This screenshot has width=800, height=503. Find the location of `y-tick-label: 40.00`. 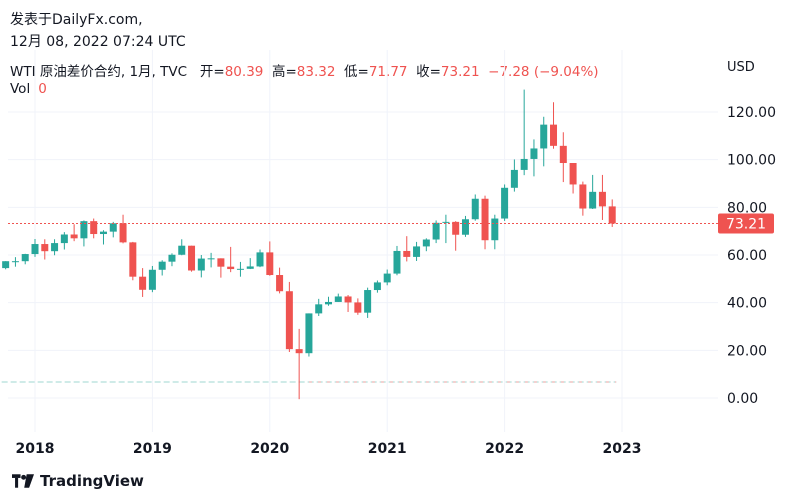

y-tick-label: 40.00 is located at coordinates (747, 304).